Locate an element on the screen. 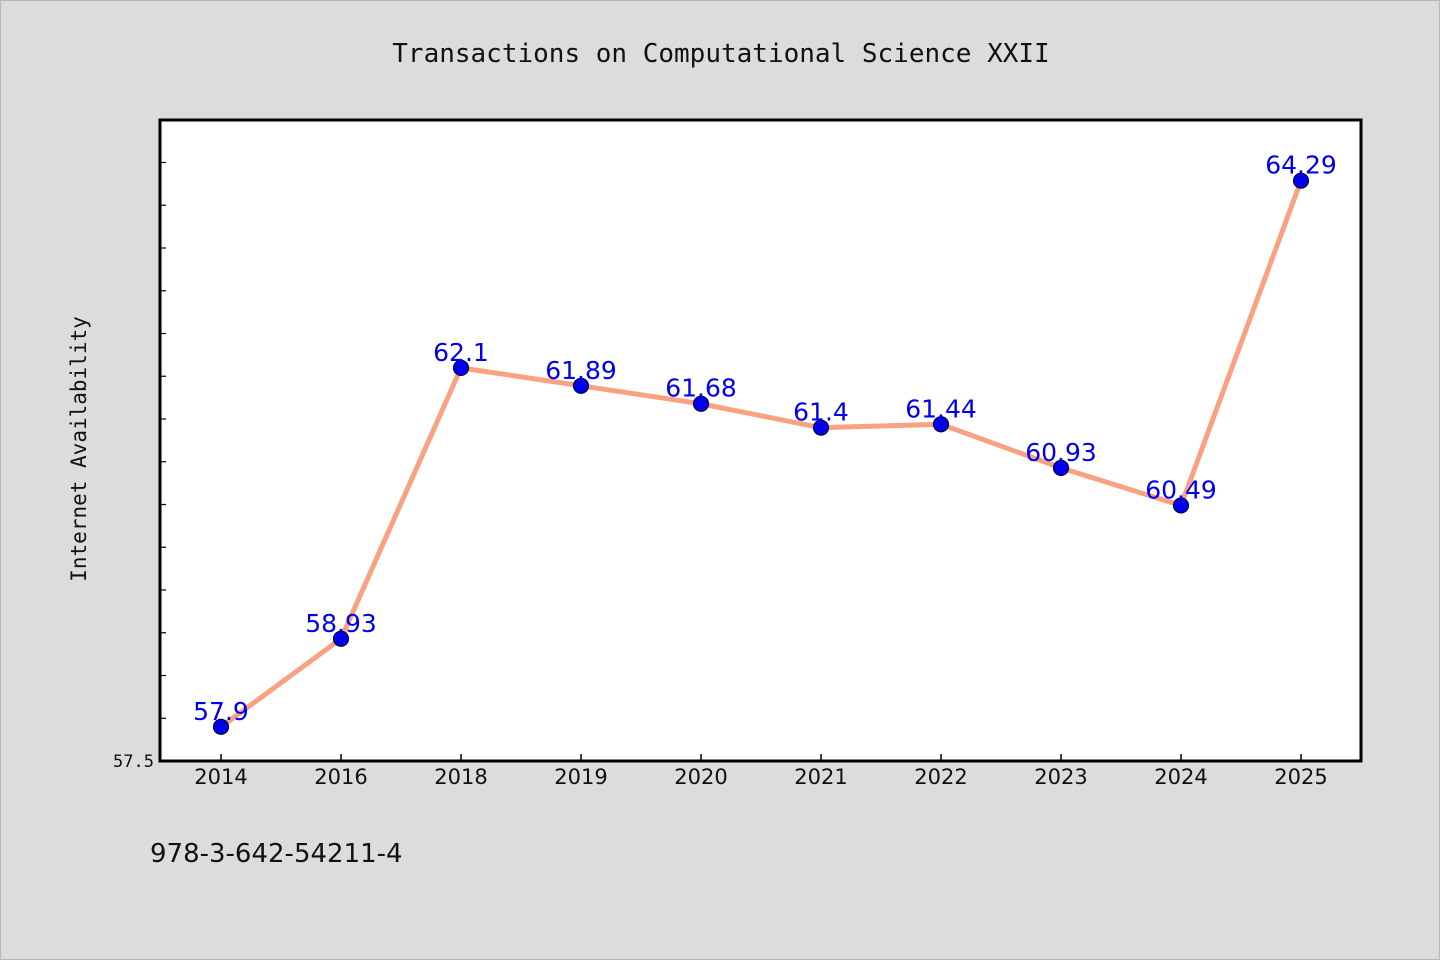  y-tick-label: 57.5 is located at coordinates (133, 762).